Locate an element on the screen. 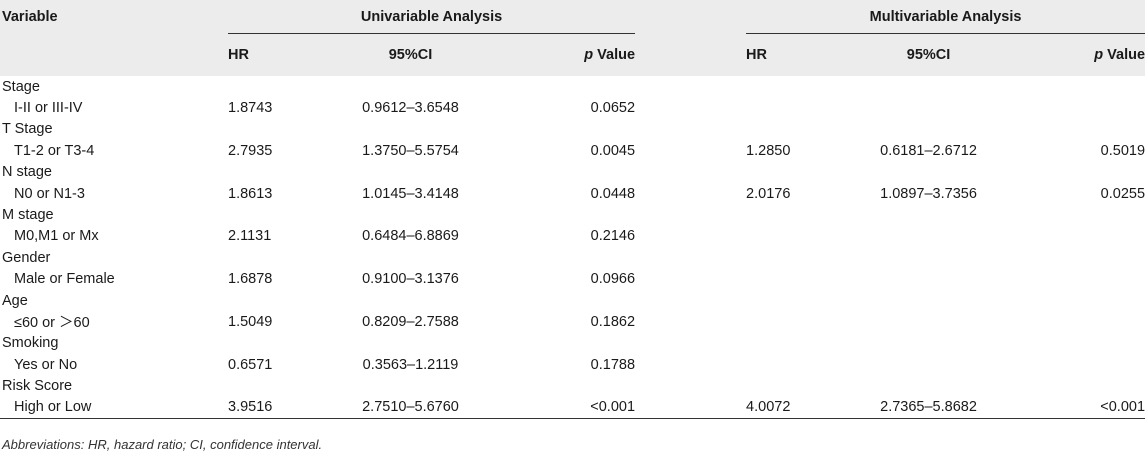 The width and height of the screenshot is (1145, 455). uni-p-cell: 0.2146 is located at coordinates (613, 236).